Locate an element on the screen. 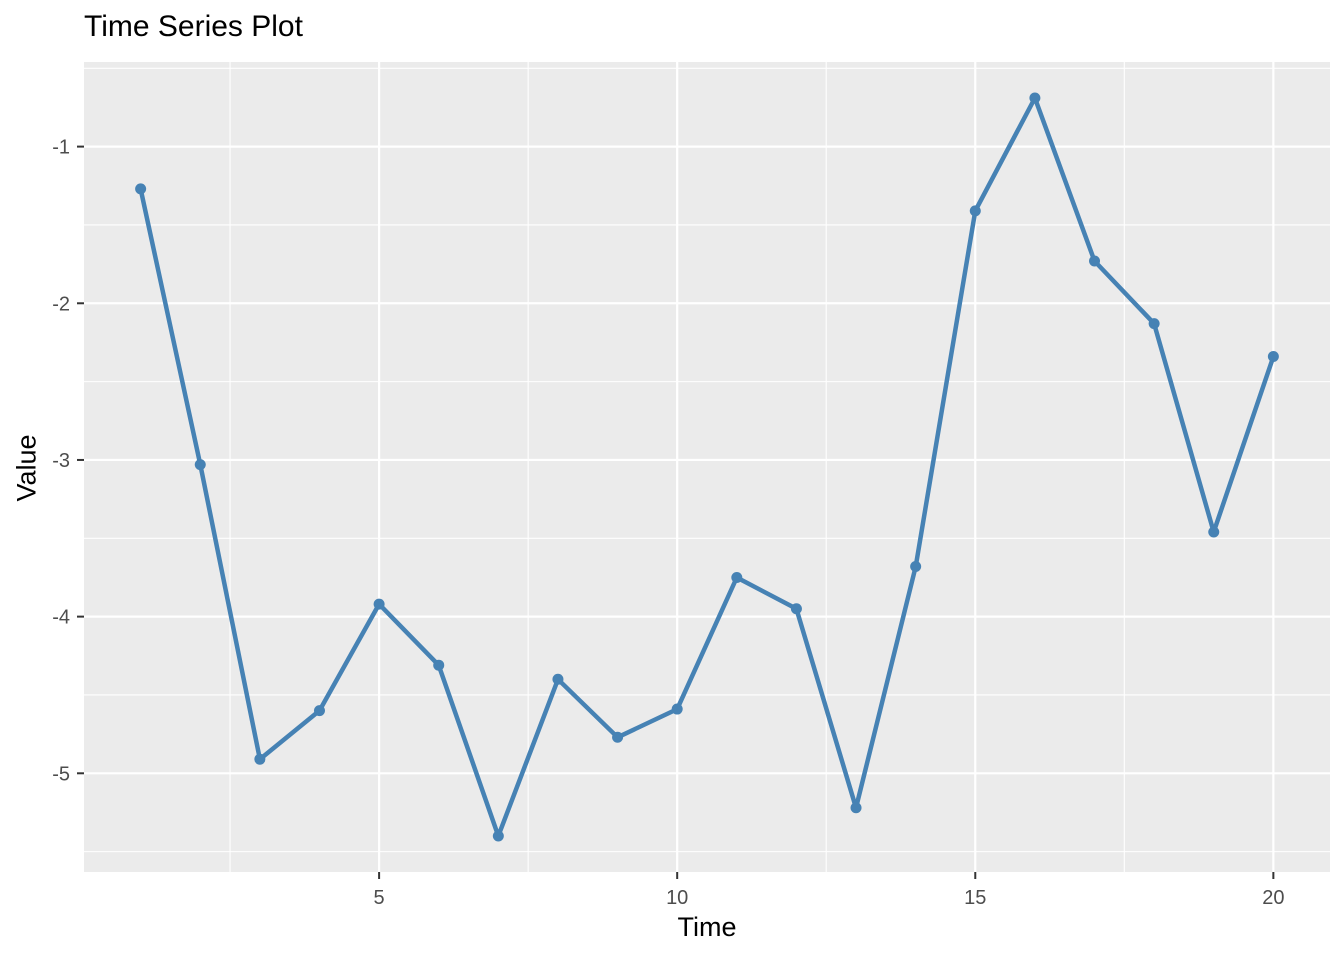 The image size is (1344, 960). x-tick-label: 15 is located at coordinates (975, 898).